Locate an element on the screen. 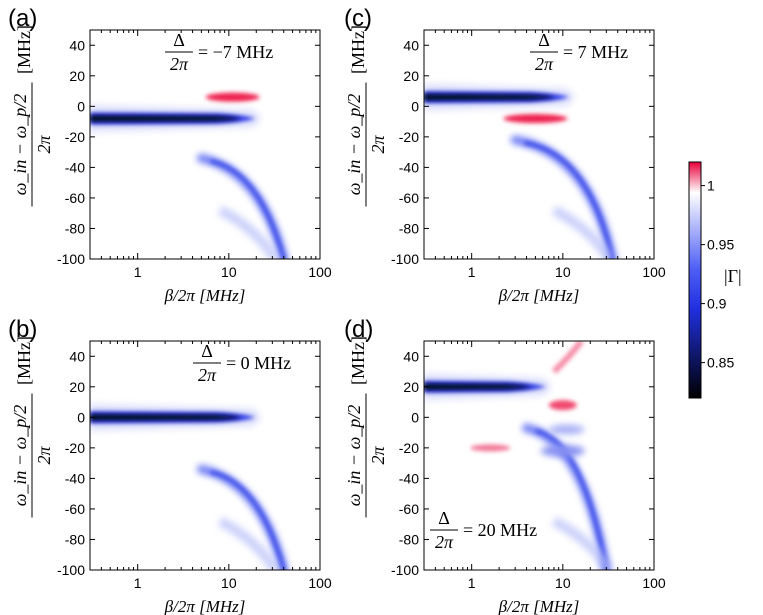 The image size is (763, 615). colorbar-label: |Γ| is located at coordinates (733, 276).